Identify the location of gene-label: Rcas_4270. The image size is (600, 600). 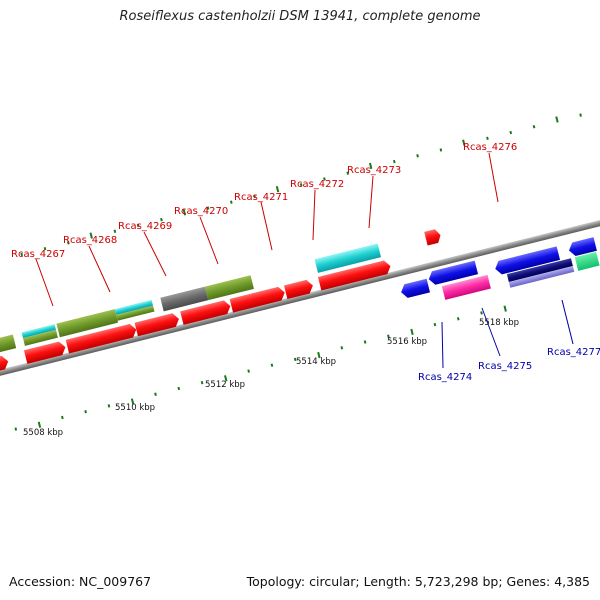
(201, 211).